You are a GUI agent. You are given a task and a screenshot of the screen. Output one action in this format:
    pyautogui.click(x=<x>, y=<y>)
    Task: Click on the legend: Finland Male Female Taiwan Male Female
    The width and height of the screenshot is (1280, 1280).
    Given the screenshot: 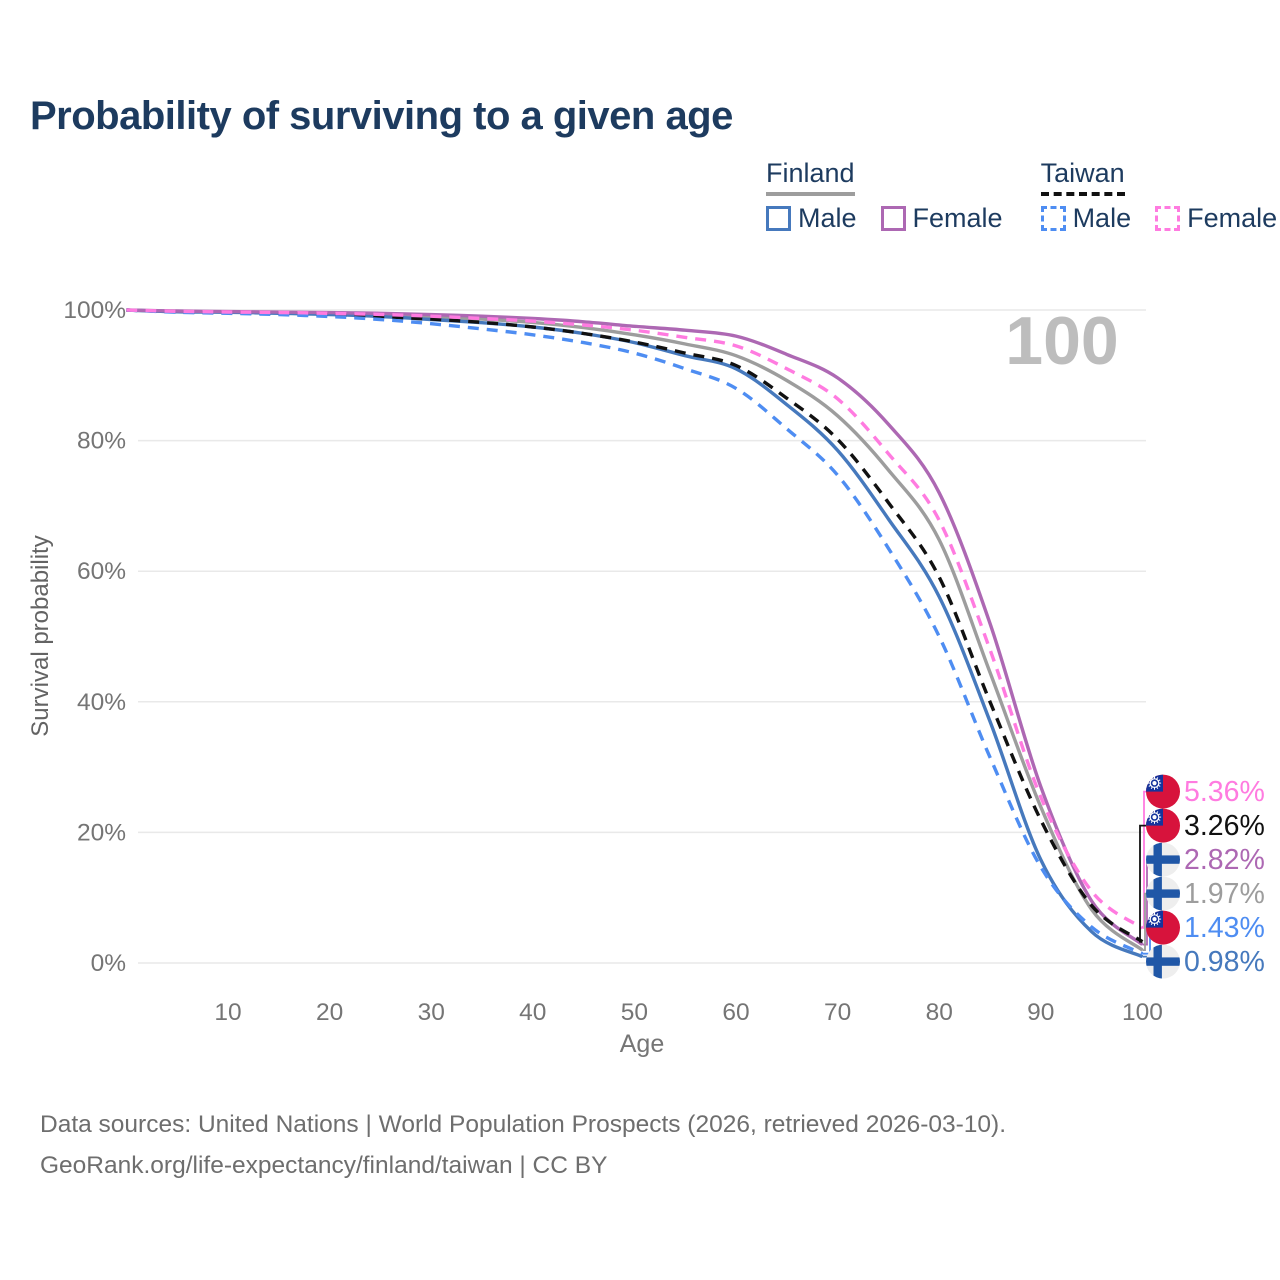 What is the action you would take?
    pyautogui.click(x=1021, y=196)
    